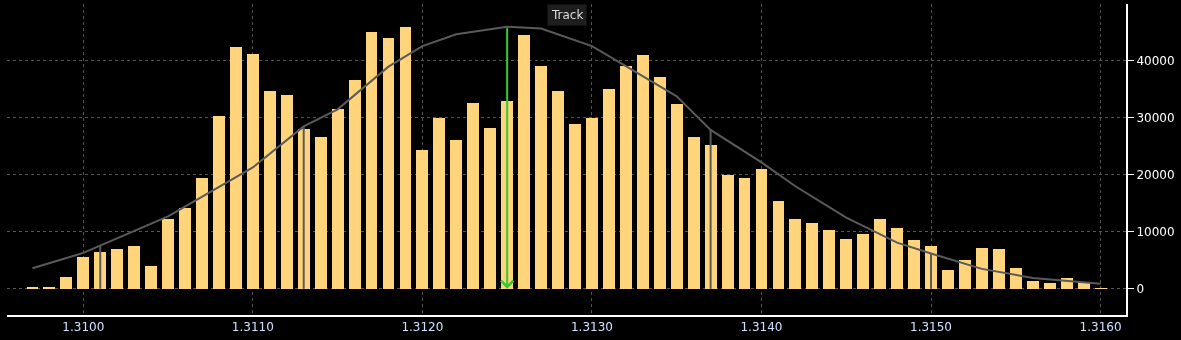  Describe the element at coordinates (1155, 118) in the screenshot. I see `y-tick-label: 30000` at that location.